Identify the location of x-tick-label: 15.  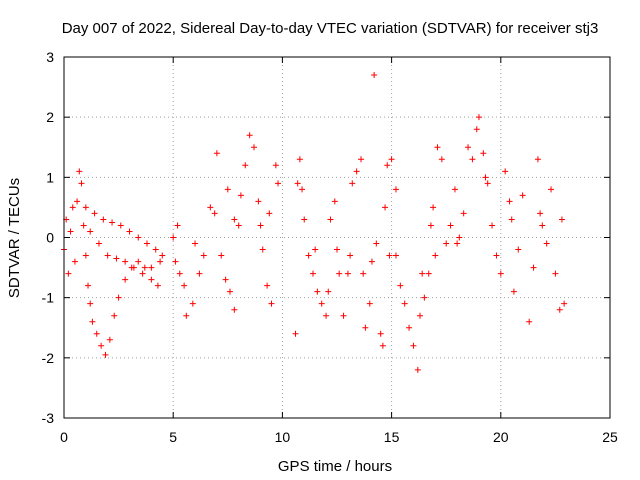
(392, 437).